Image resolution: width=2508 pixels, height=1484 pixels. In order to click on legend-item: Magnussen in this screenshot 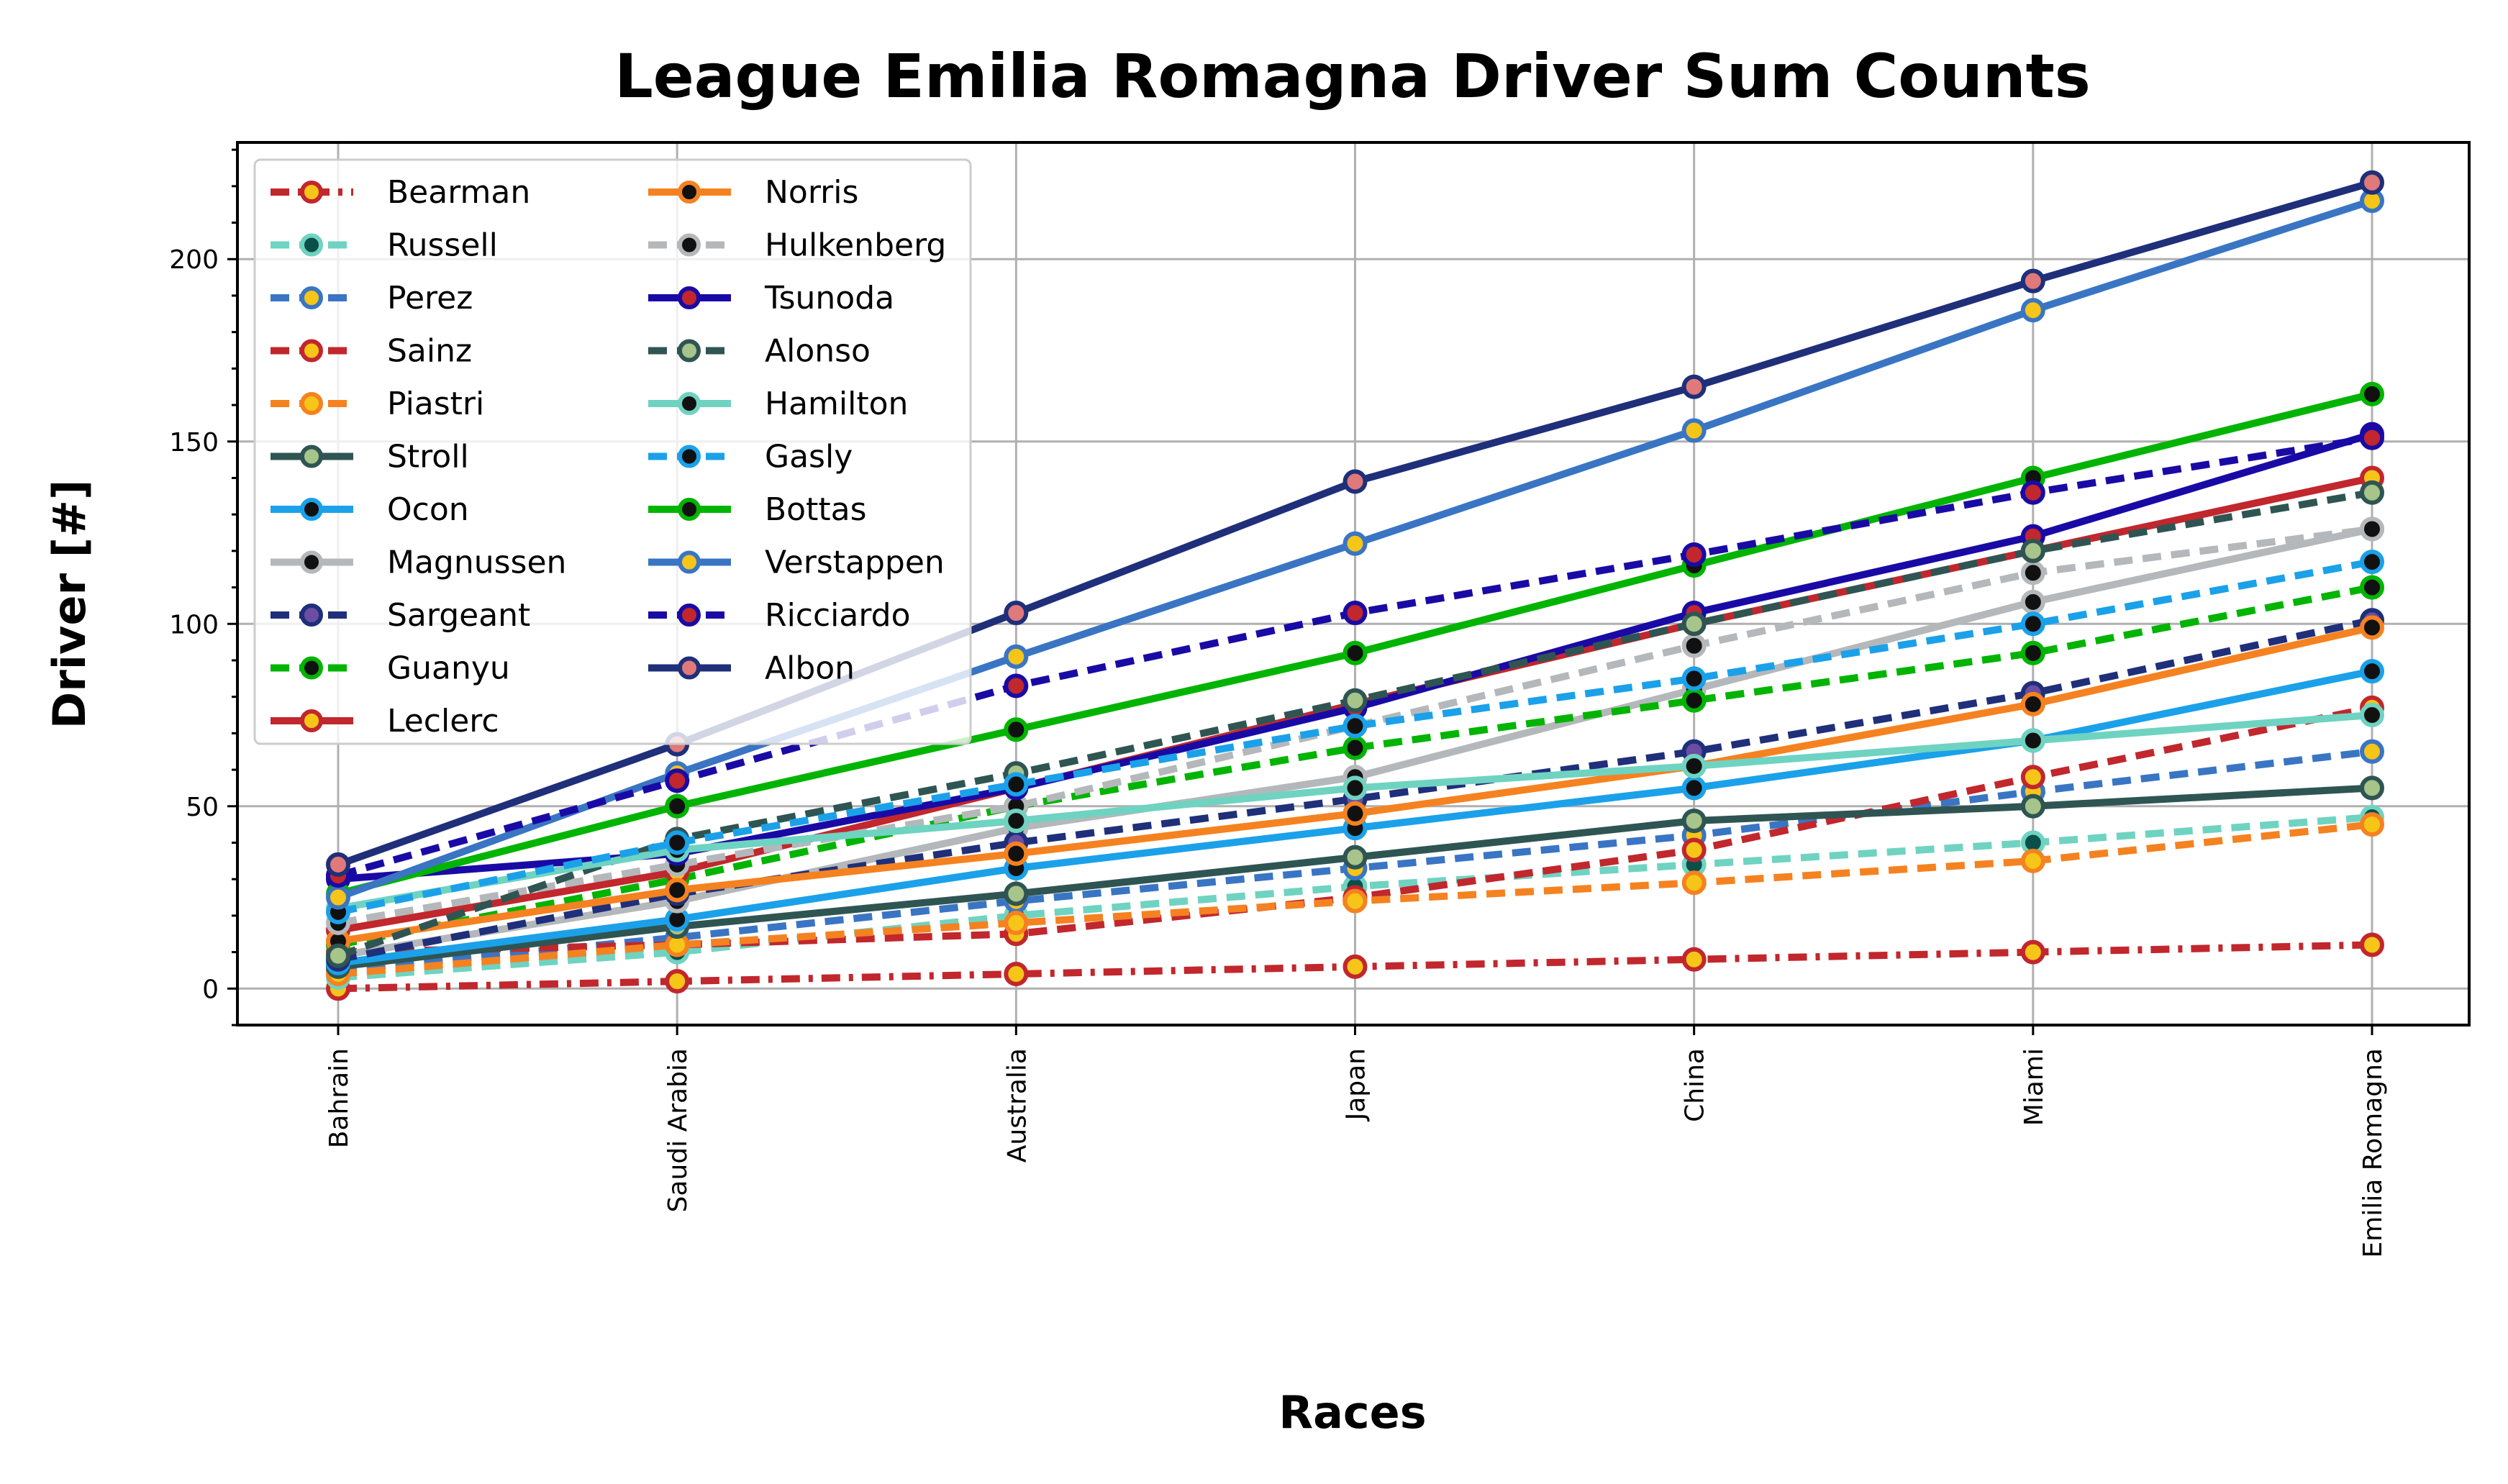, I will do `click(418, 563)`.